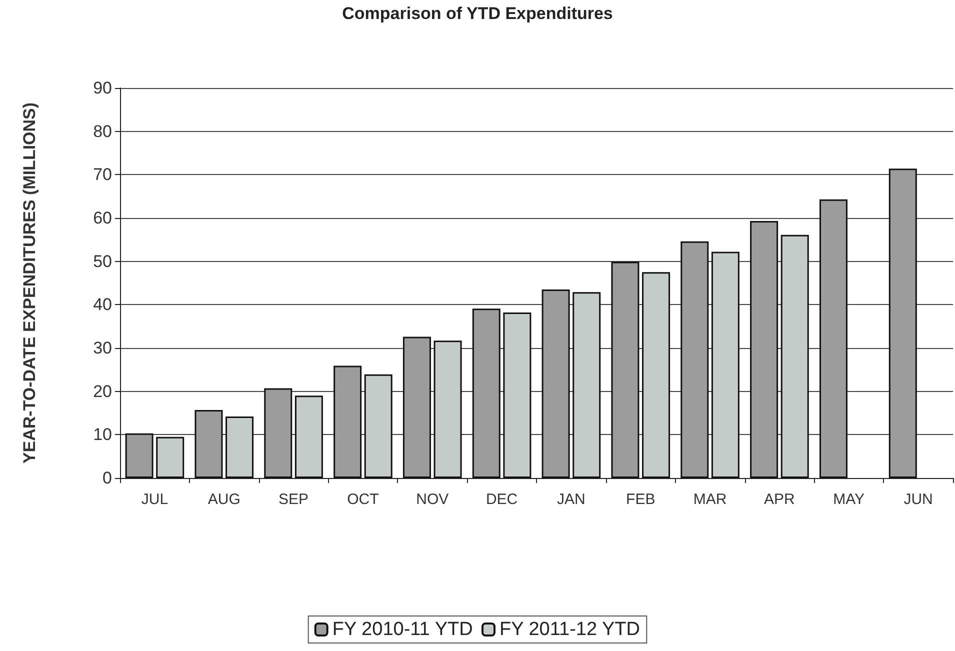 Image resolution: width=955 pixels, height=651 pixels. What do you see at coordinates (849, 499) in the screenshot?
I see `x-tick-label: MAY` at bounding box center [849, 499].